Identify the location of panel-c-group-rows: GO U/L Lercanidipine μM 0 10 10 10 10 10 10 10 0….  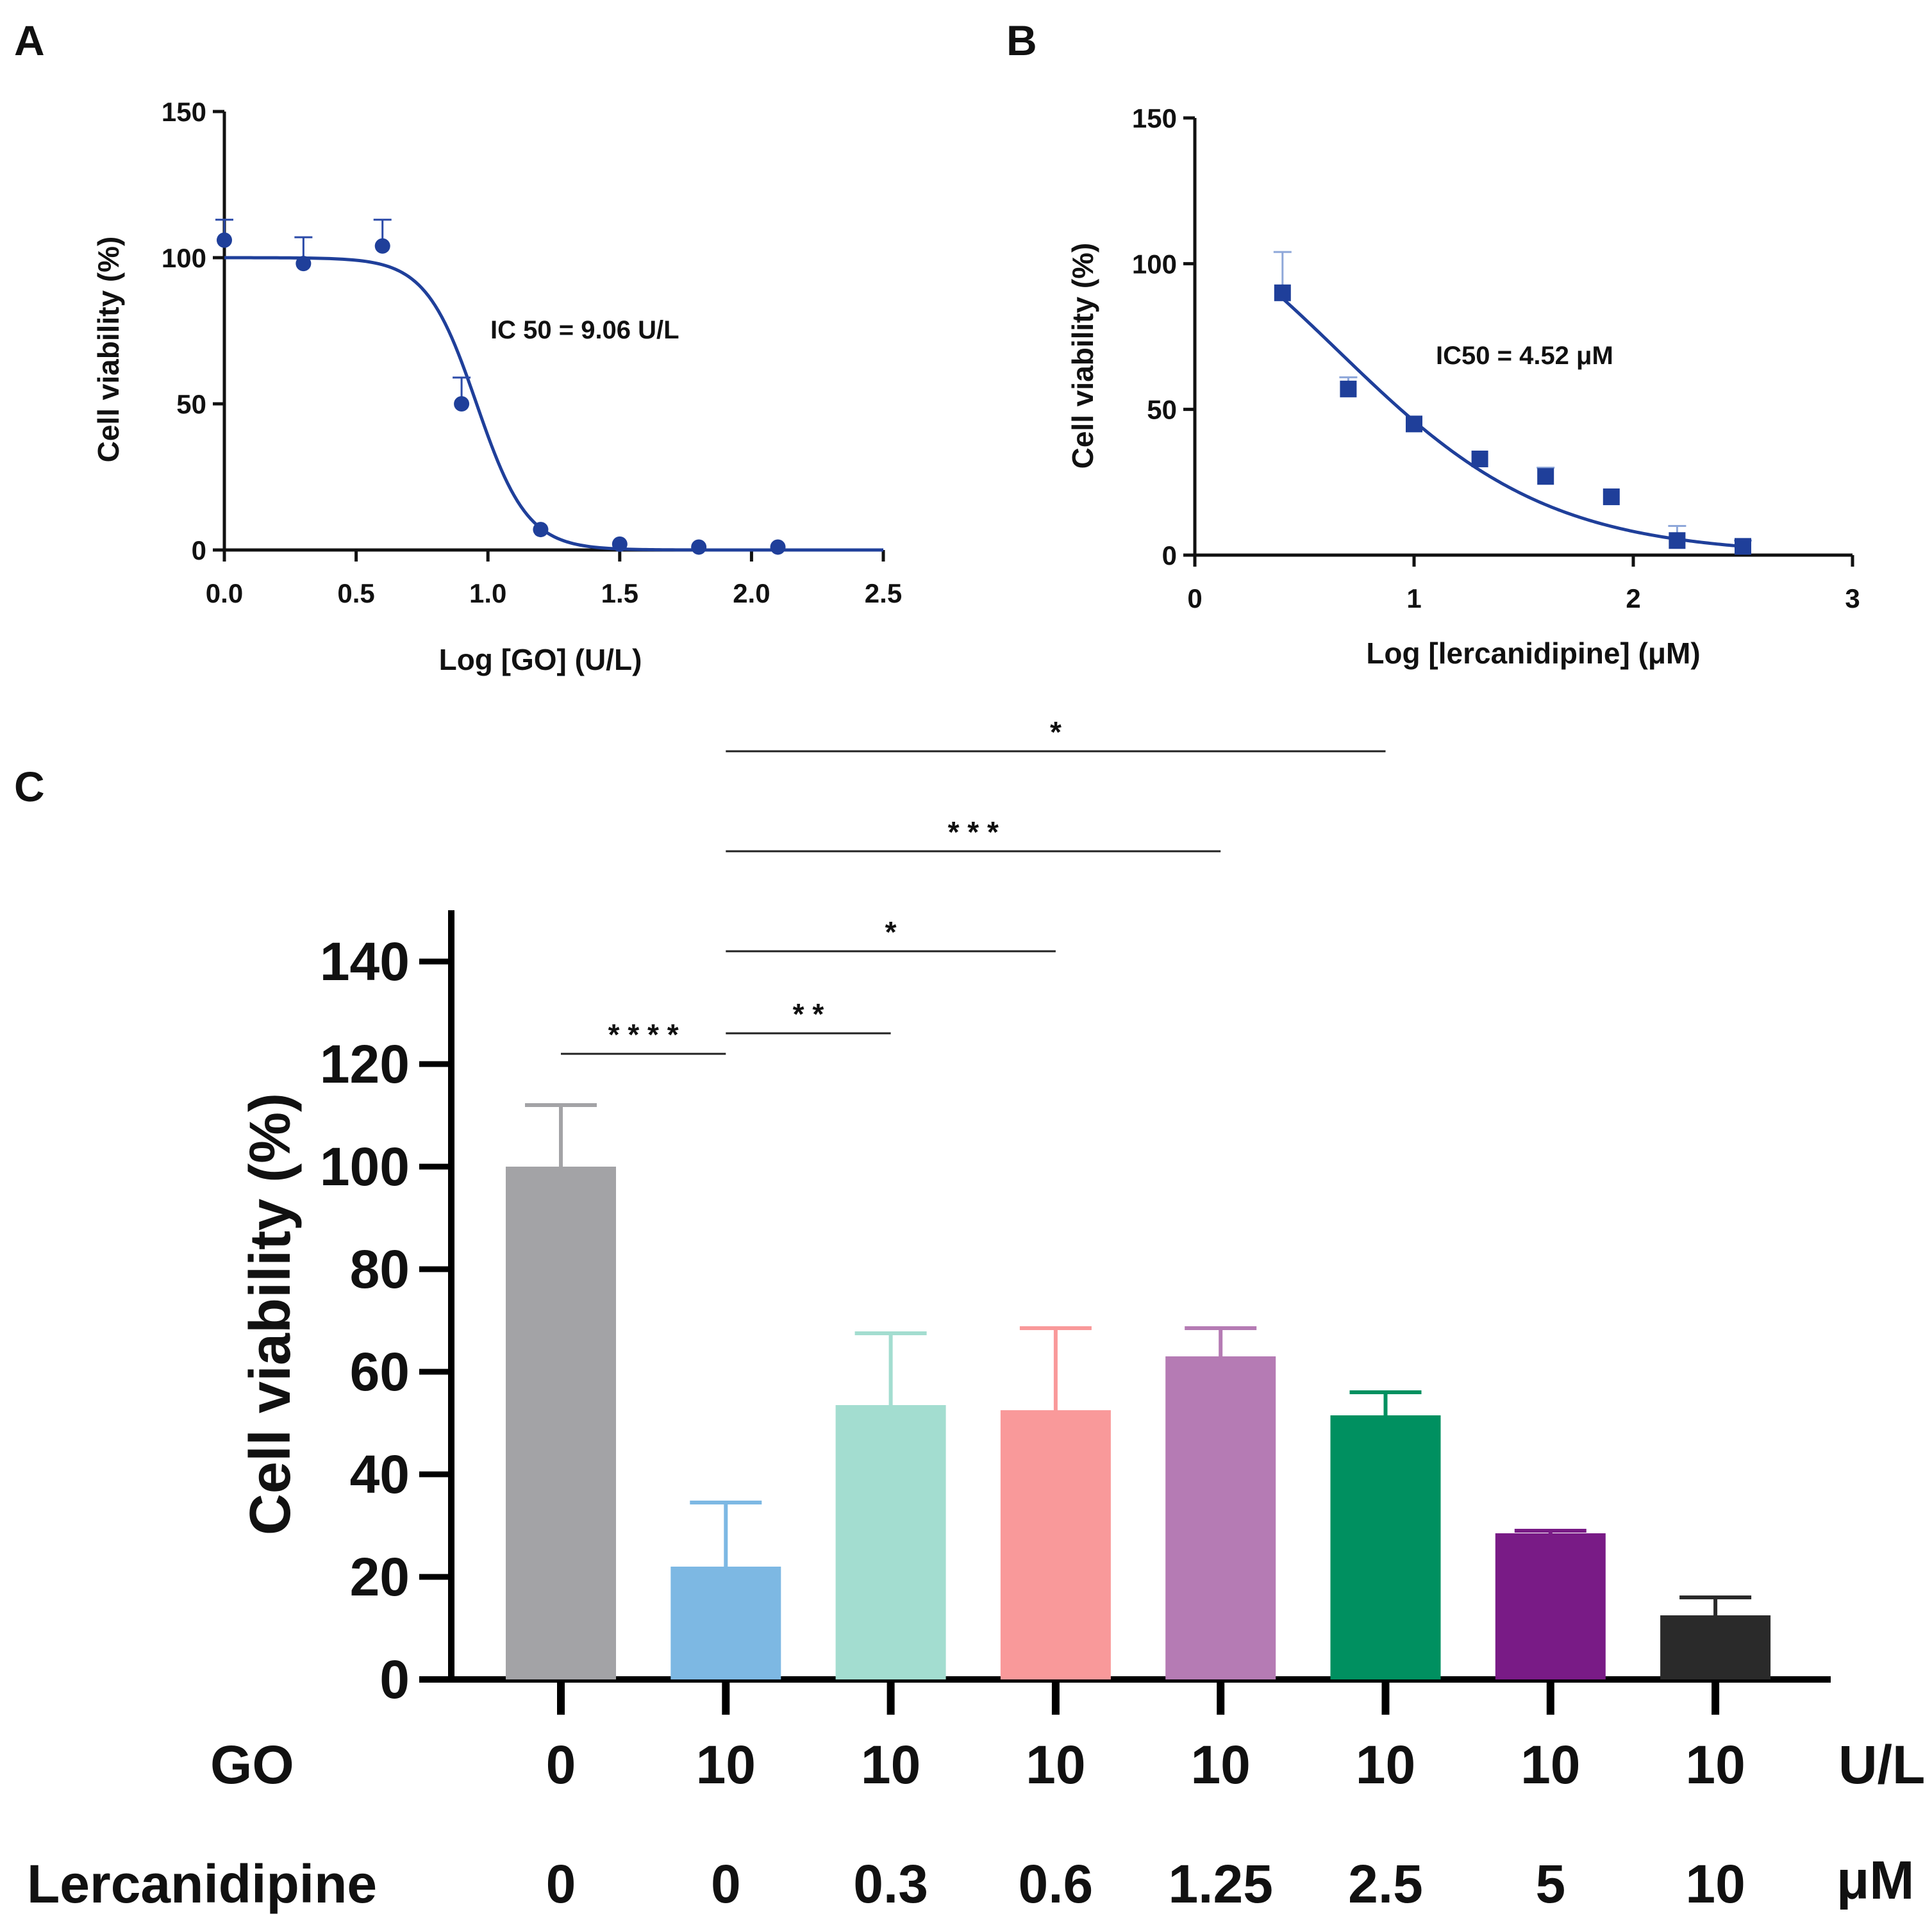
(976, 1825).